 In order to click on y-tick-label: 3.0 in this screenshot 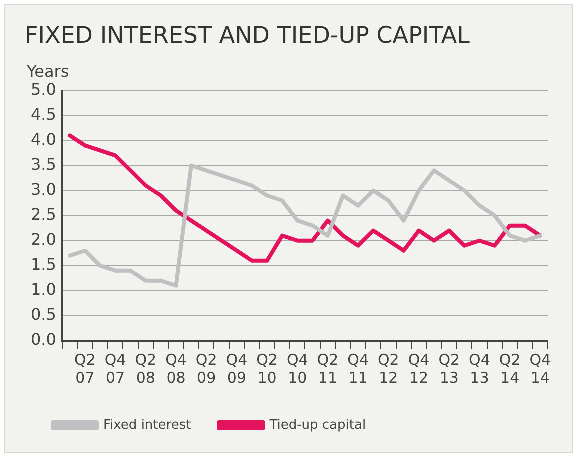, I will do `click(43, 189)`.